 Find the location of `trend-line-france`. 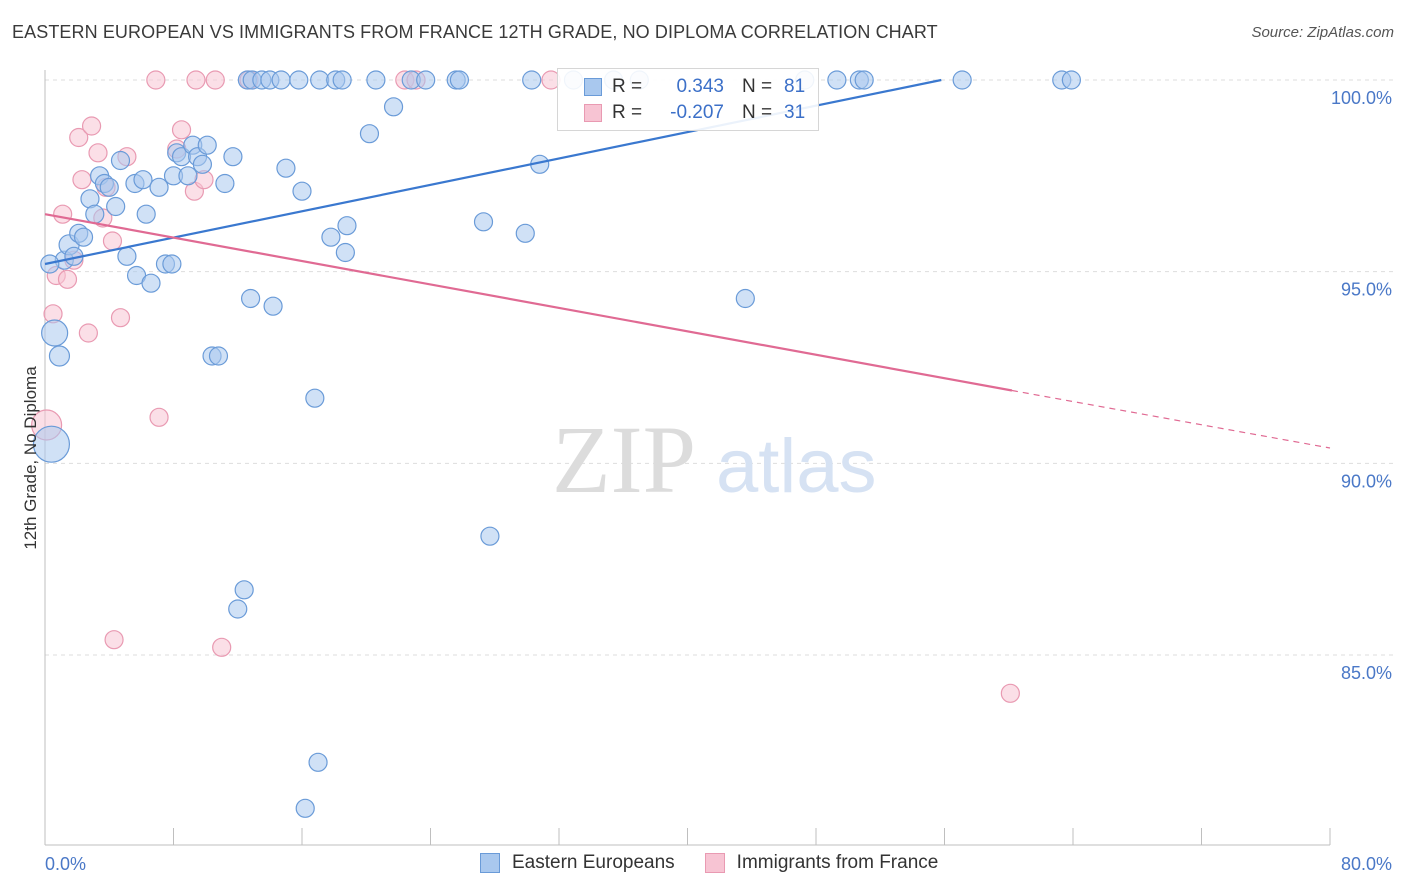

trend-line-france is located at coordinates (528, 302).